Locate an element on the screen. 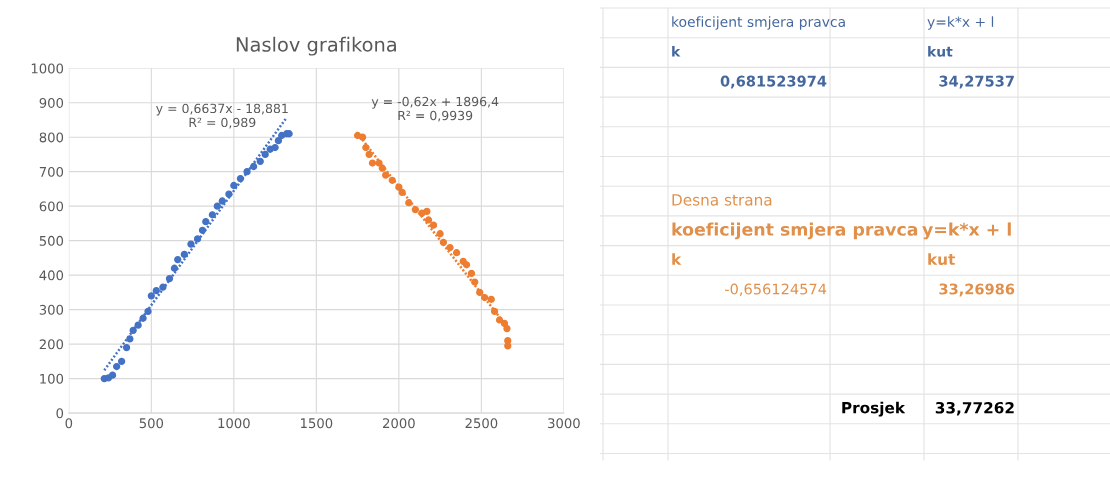 The height and width of the screenshot is (477, 1110). x-tick-label: 0 is located at coordinates (69, 423).